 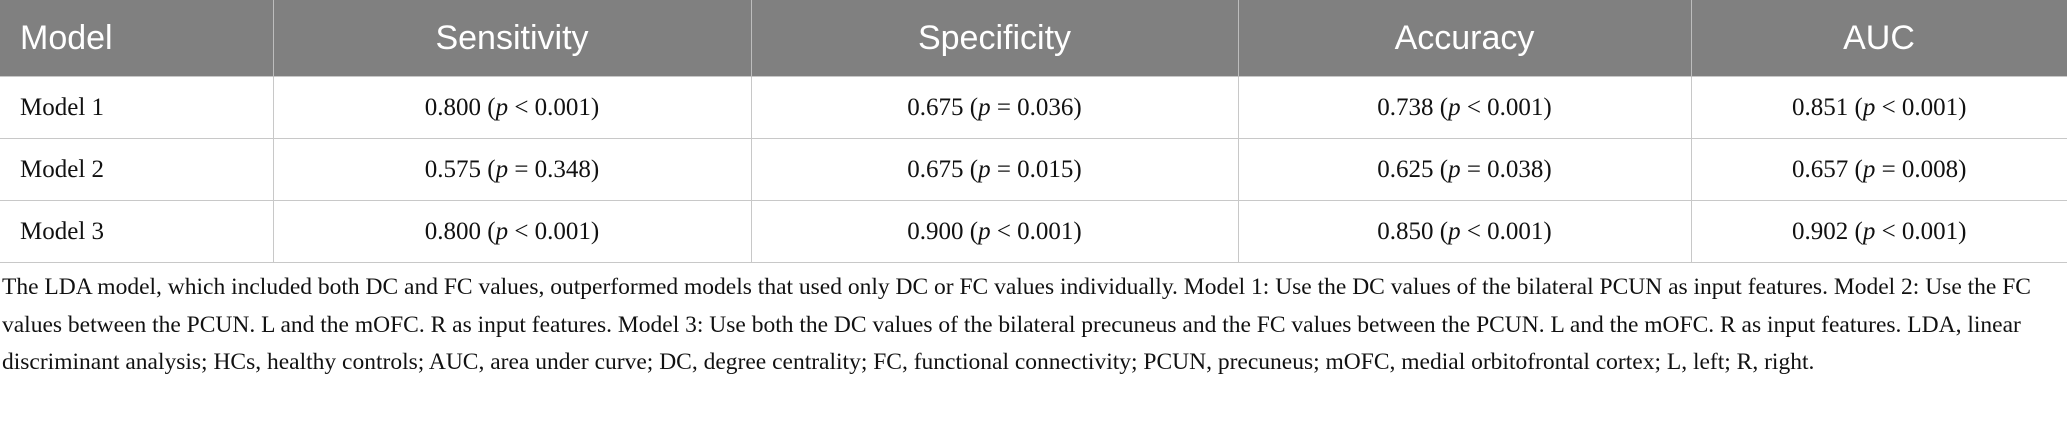 I want to click on metric-cell: 0.738 (p < 0.001), so click(x=1464, y=107).